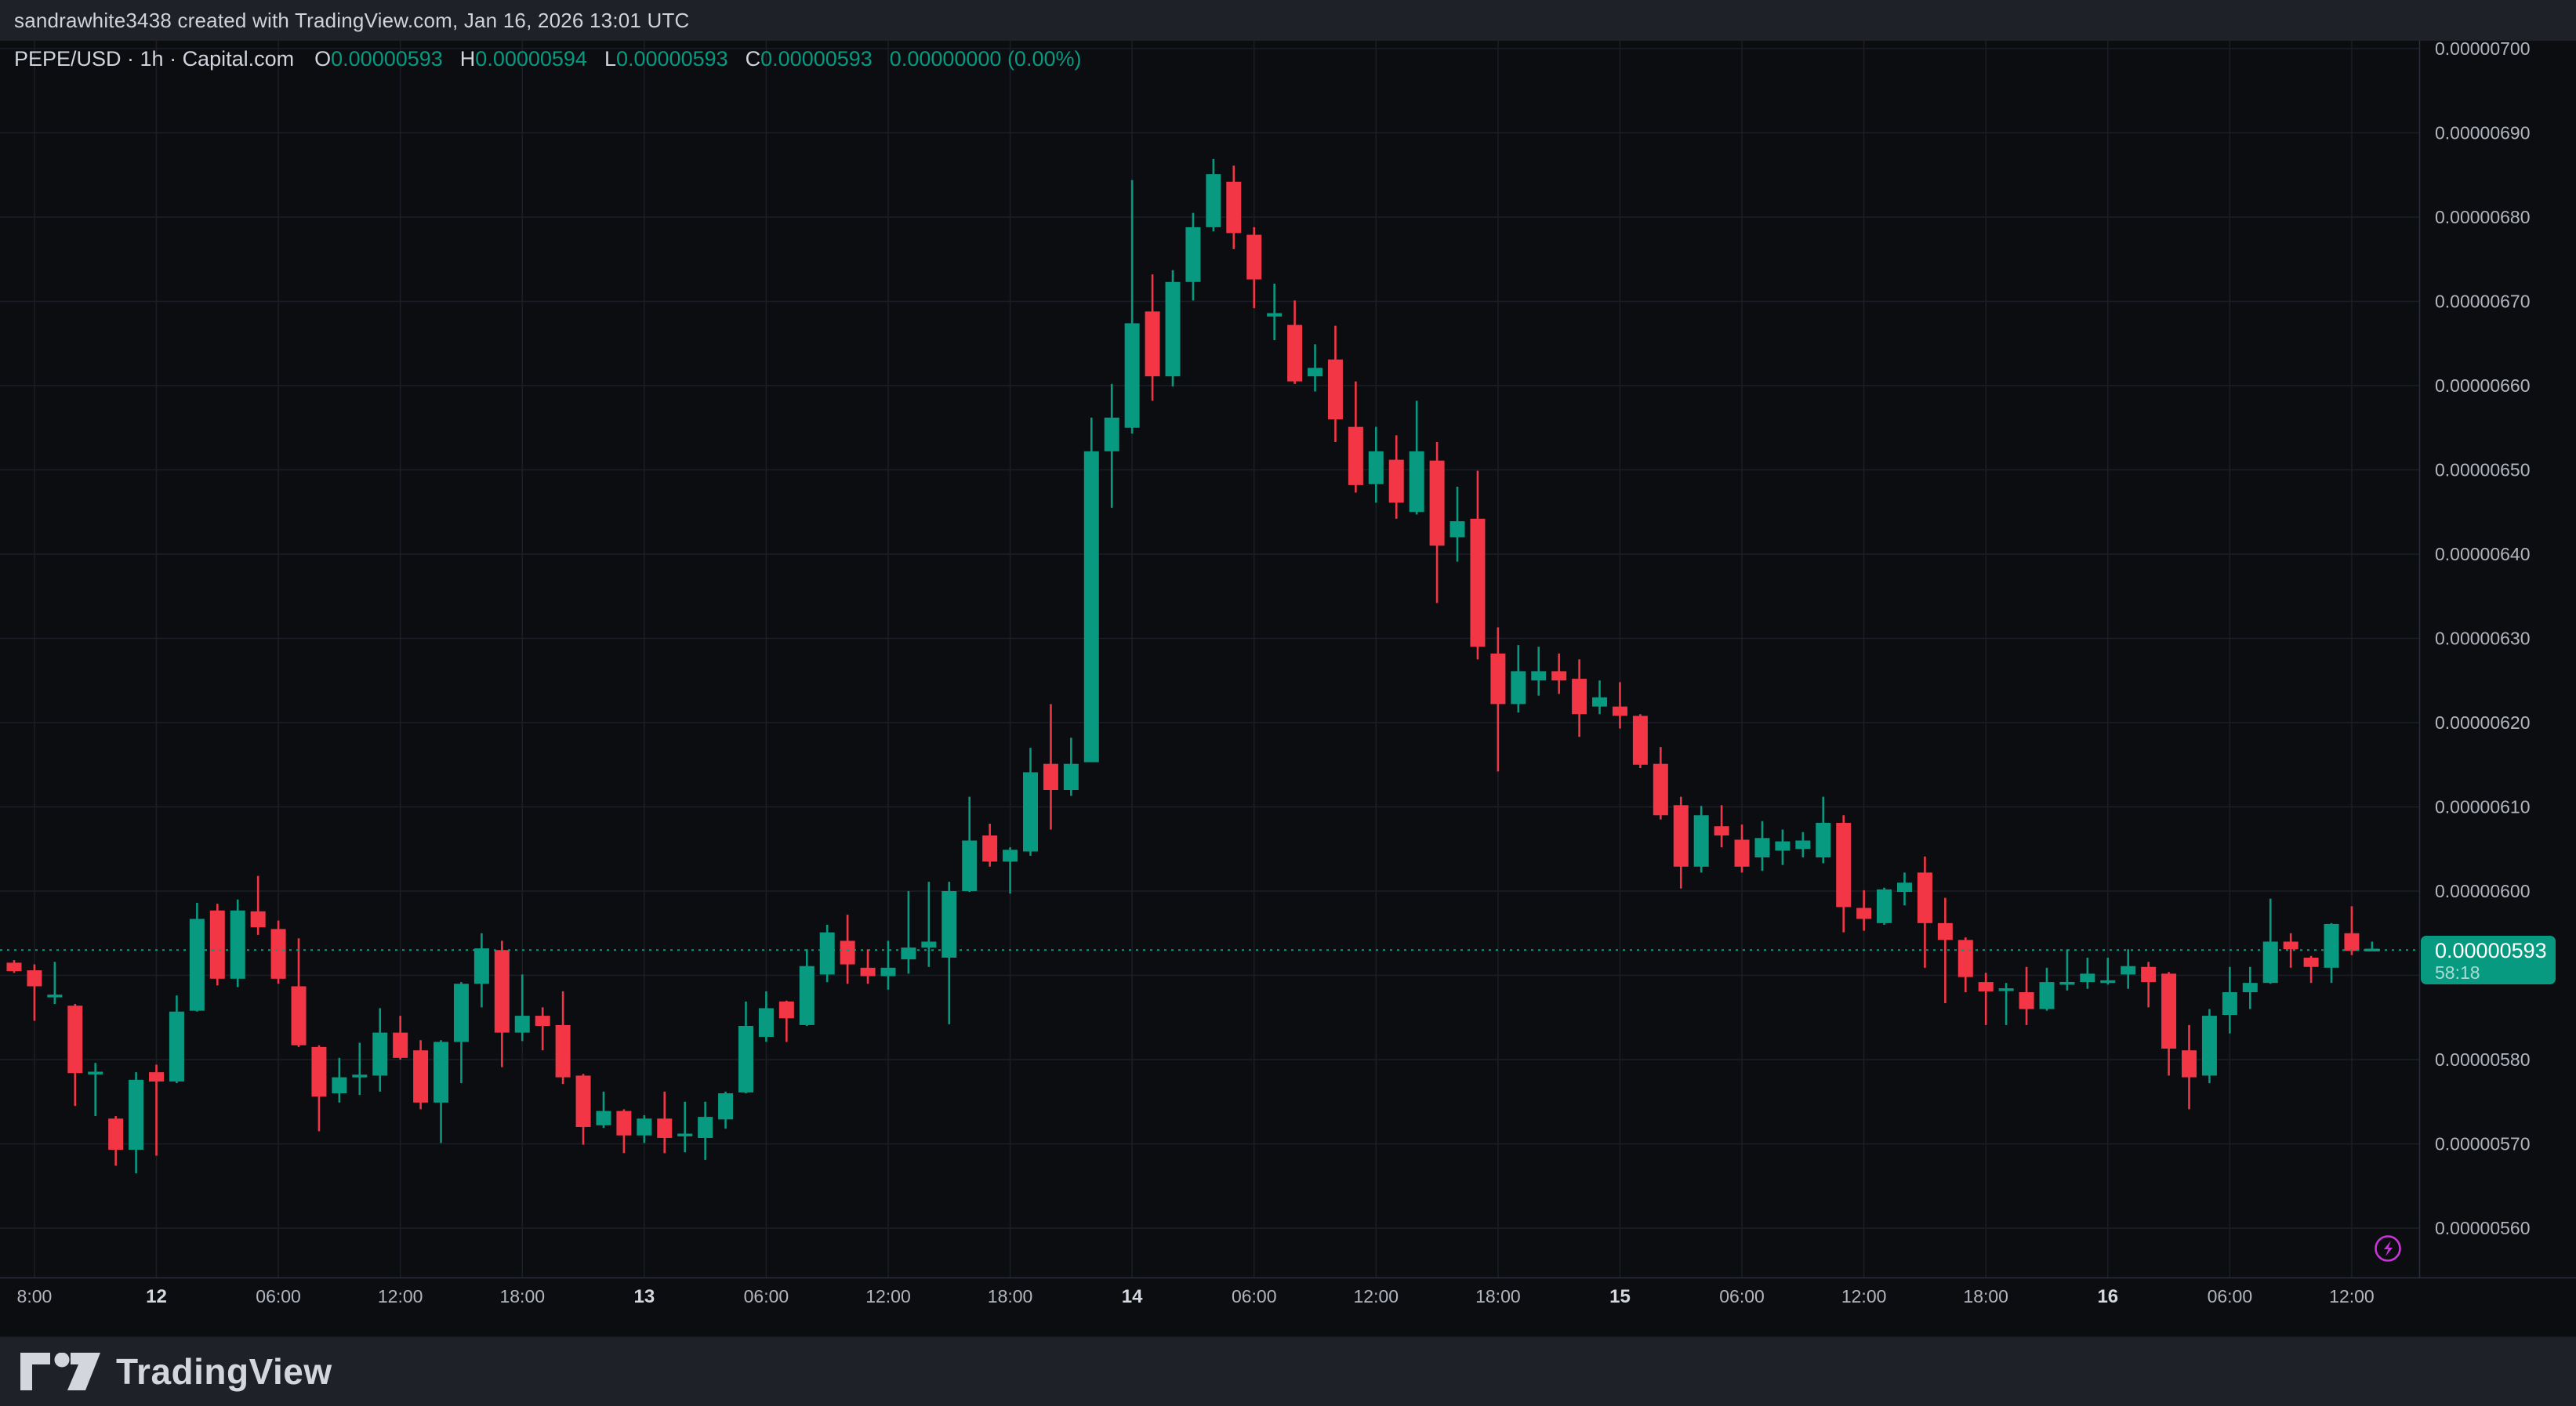  I want to click on price-tick-label: 0.00000570, so click(2483, 1144).